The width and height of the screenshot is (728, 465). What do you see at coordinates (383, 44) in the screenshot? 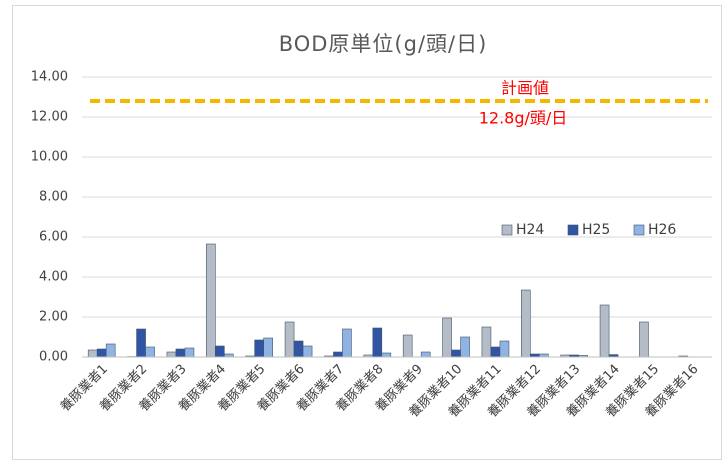
I see `chart-title: BOD原単位(g/頭/日)` at bounding box center [383, 44].